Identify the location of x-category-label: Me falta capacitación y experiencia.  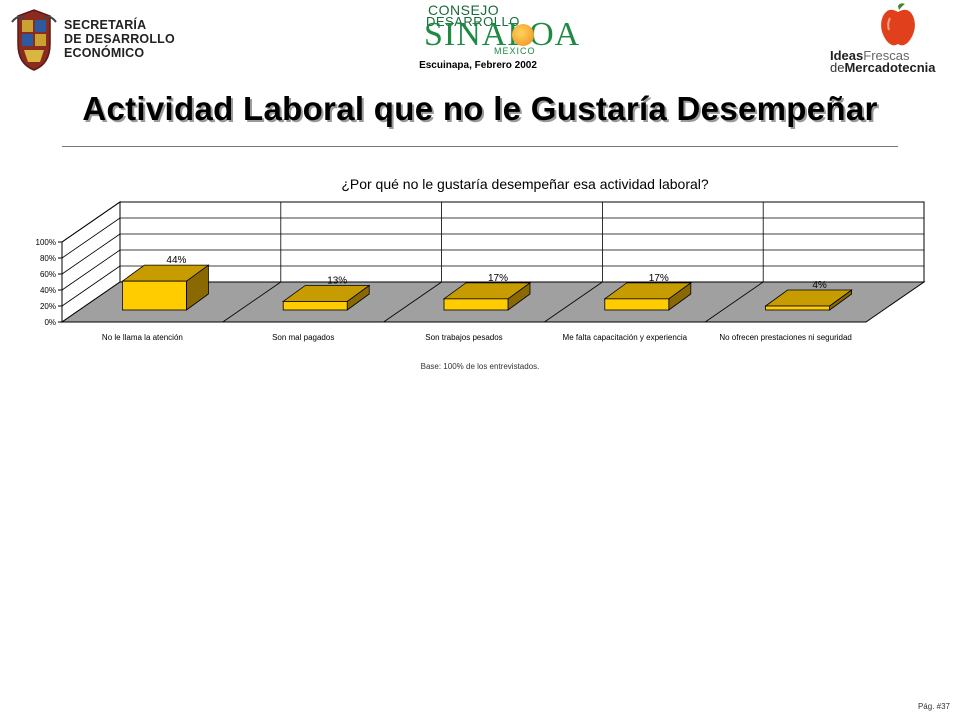
(625, 337).